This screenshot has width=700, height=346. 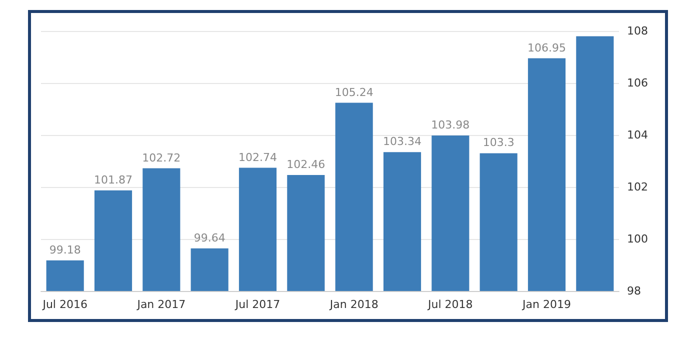 I want to click on y-tick-label: 108, so click(x=637, y=31).